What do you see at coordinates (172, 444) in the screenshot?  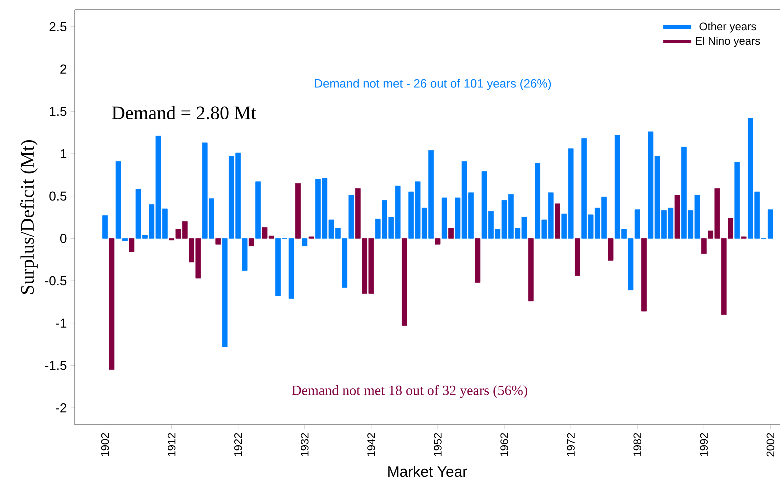 I see `x-tick-label: 1912` at bounding box center [172, 444].